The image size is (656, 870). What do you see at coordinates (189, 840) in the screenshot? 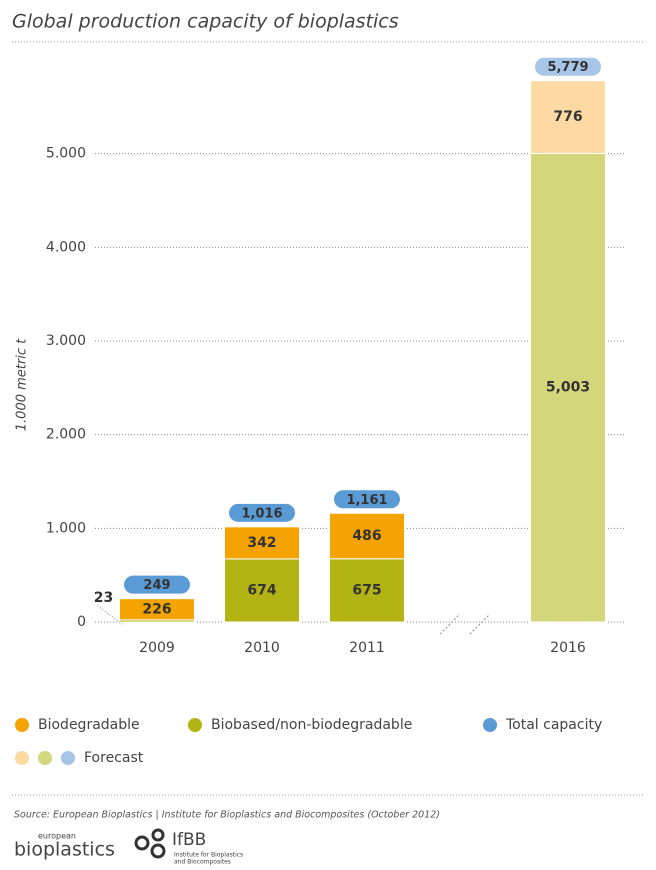
I see `logo-text: IfBB` at bounding box center [189, 840].